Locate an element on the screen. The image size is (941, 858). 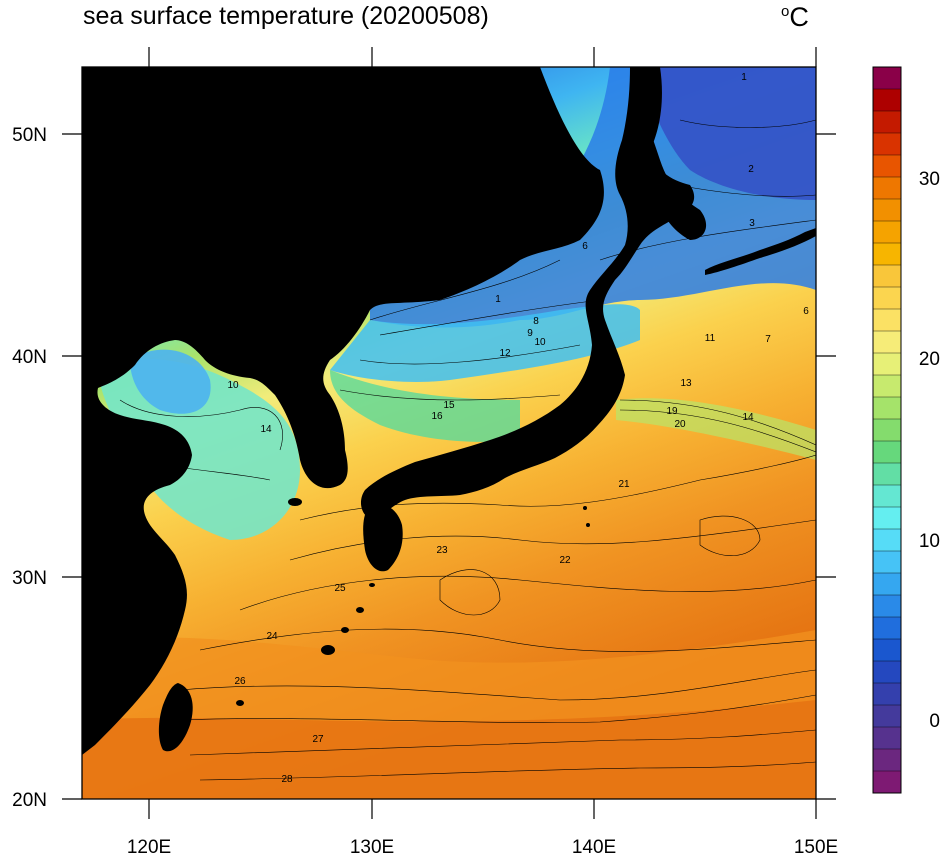
chart-title: sea surface temperature (20200508) is located at coordinates (286, 16).